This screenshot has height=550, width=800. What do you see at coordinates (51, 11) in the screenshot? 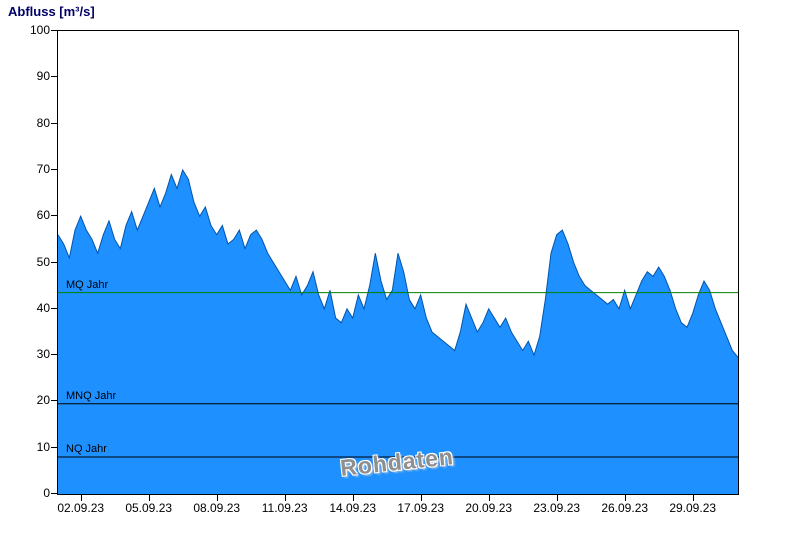
I see `chart-title: Abfluss [m³/s]` at bounding box center [51, 11].